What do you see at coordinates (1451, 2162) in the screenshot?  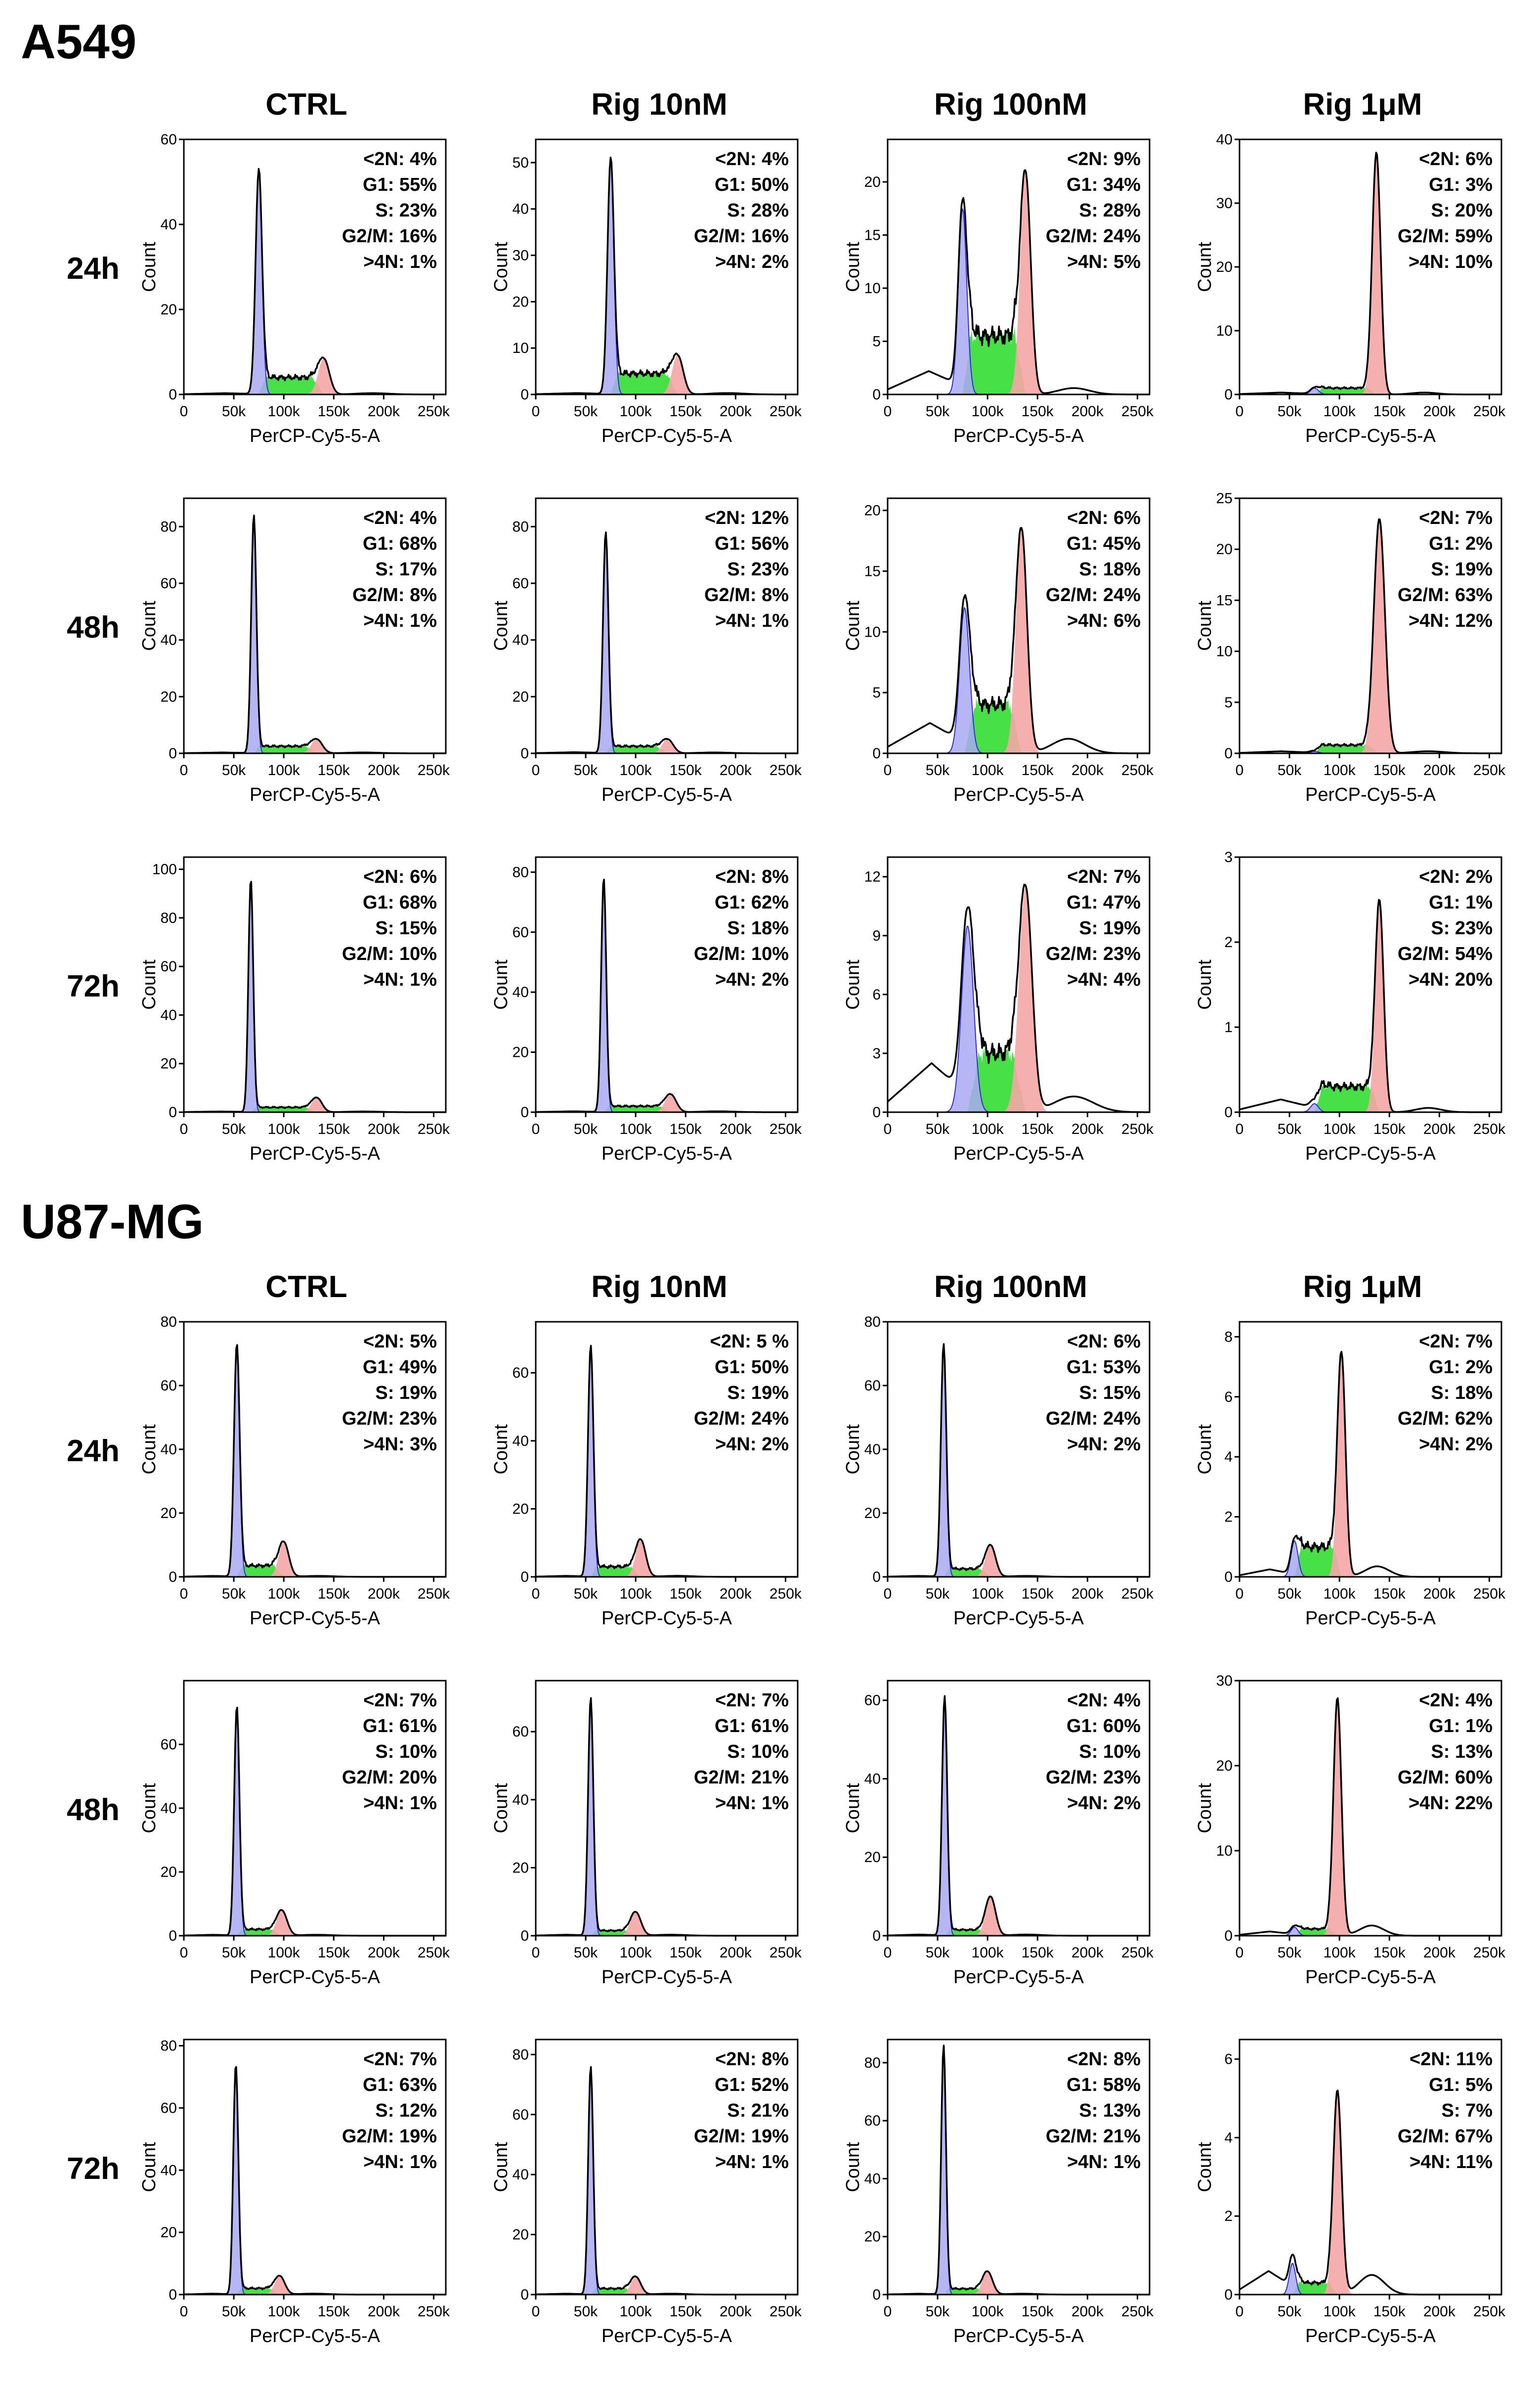 I see `phase-stat: >4N: 11%` at bounding box center [1451, 2162].